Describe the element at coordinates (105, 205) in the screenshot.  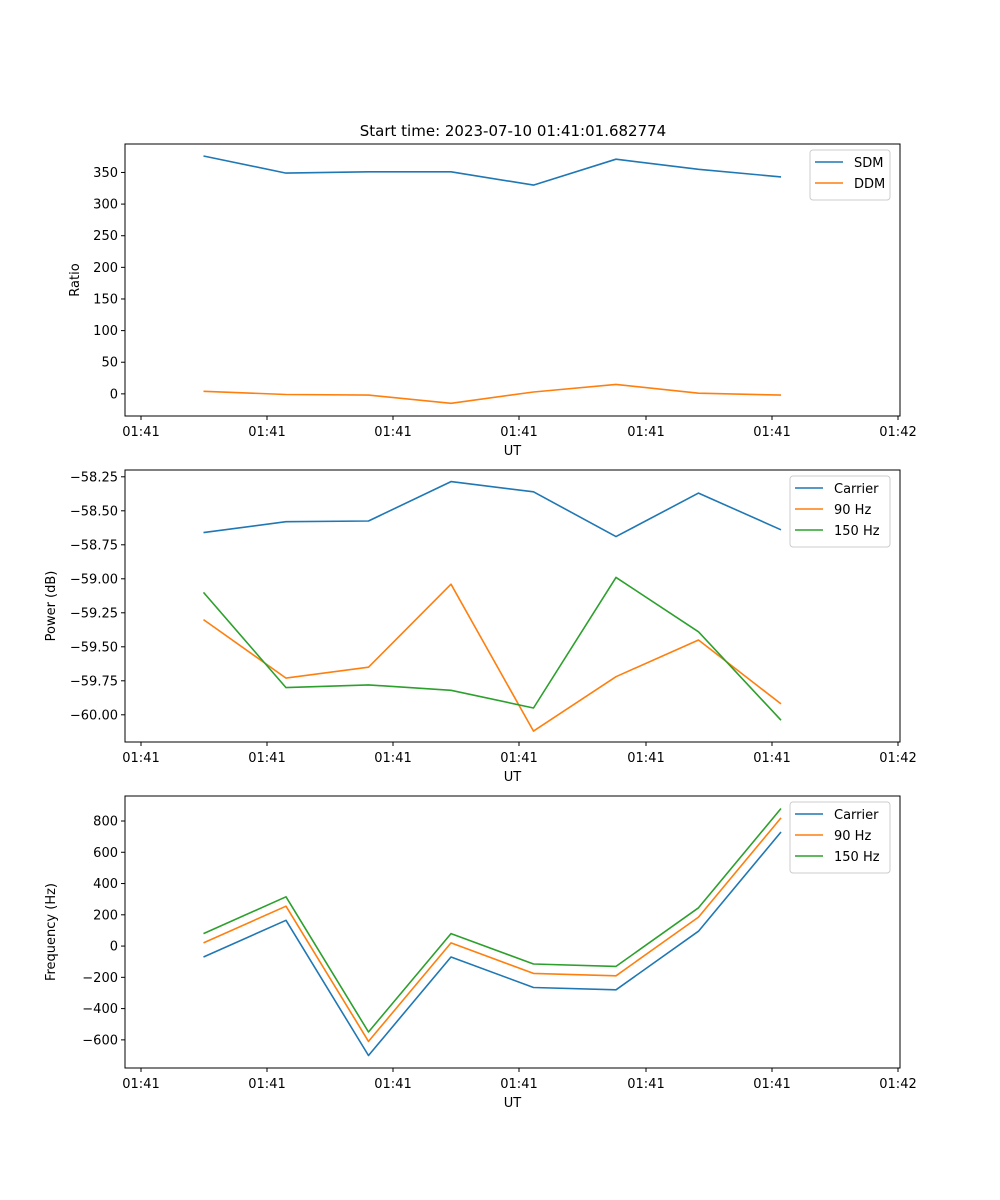
I see `y-tick-label: 300` at that location.